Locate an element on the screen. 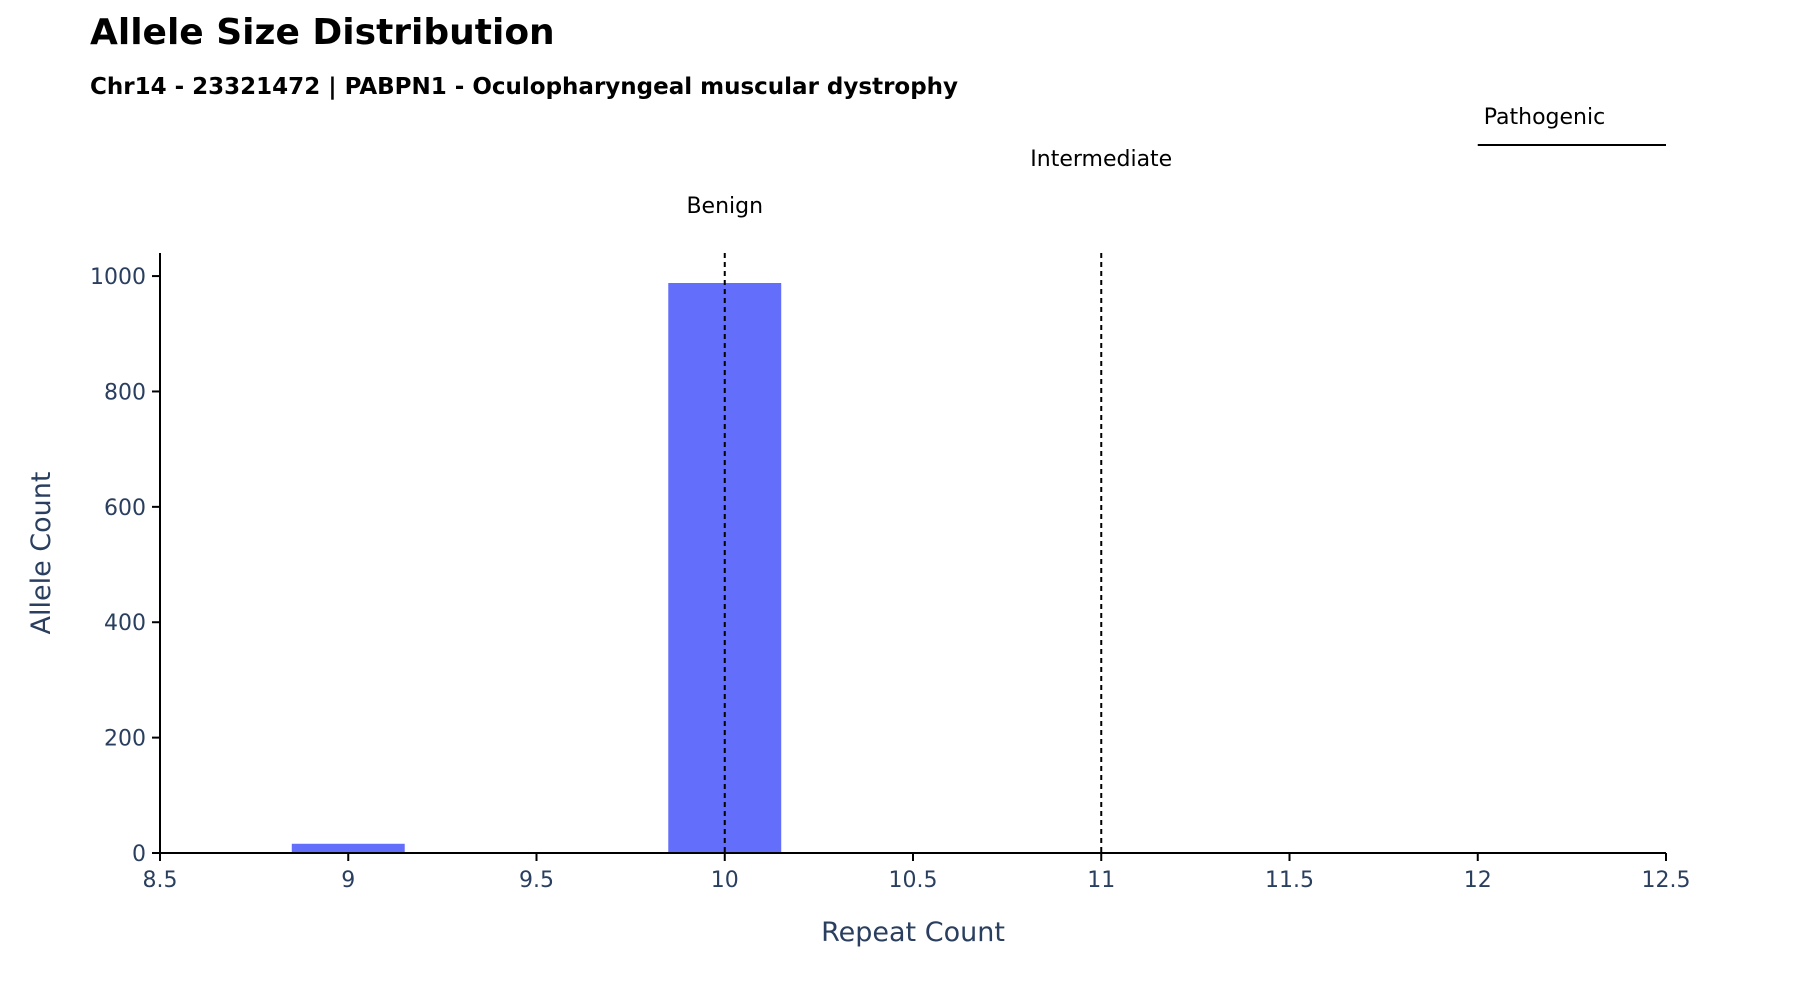  x-tick-label: 9.5 is located at coordinates (536, 880).